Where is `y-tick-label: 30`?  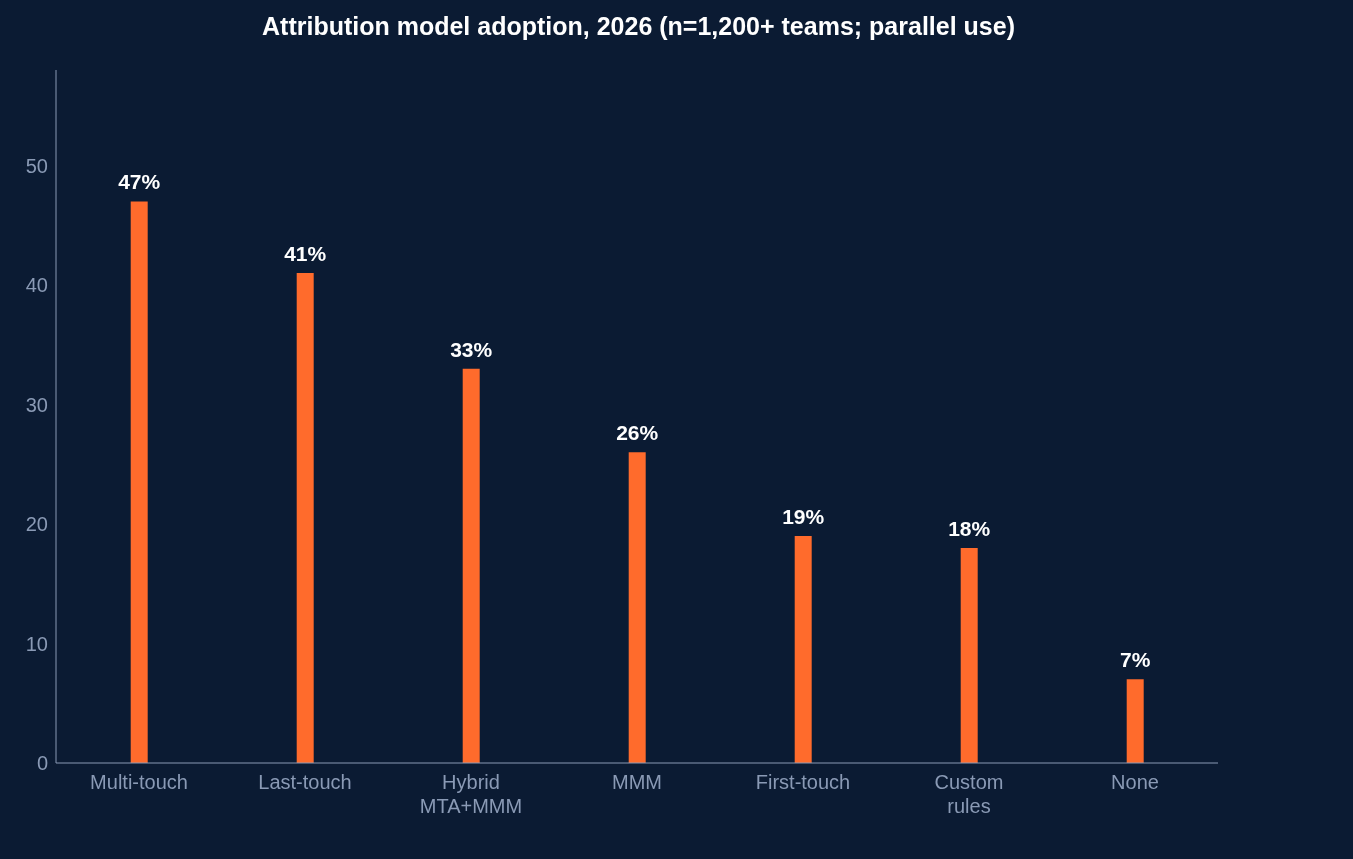 y-tick-label: 30 is located at coordinates (36, 404).